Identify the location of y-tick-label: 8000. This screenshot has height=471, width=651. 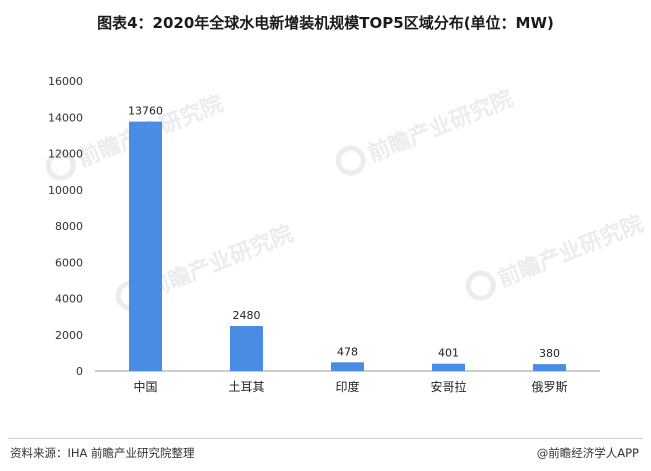
(69, 226).